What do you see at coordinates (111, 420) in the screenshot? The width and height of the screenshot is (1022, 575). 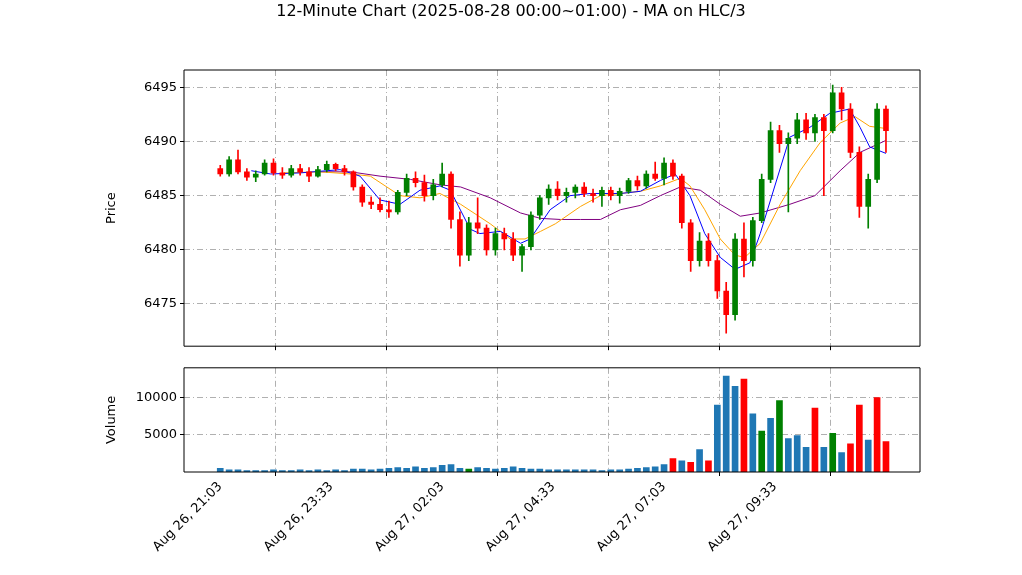 I see `y-axis-title: Volume` at bounding box center [111, 420].